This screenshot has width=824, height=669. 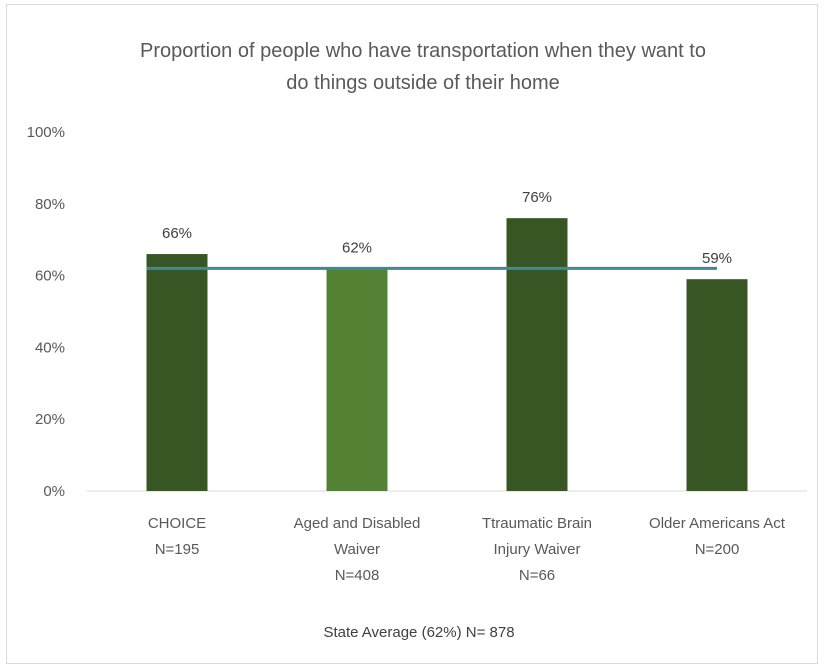 I want to click on category-label: Older Americans Act, so click(x=717, y=523).